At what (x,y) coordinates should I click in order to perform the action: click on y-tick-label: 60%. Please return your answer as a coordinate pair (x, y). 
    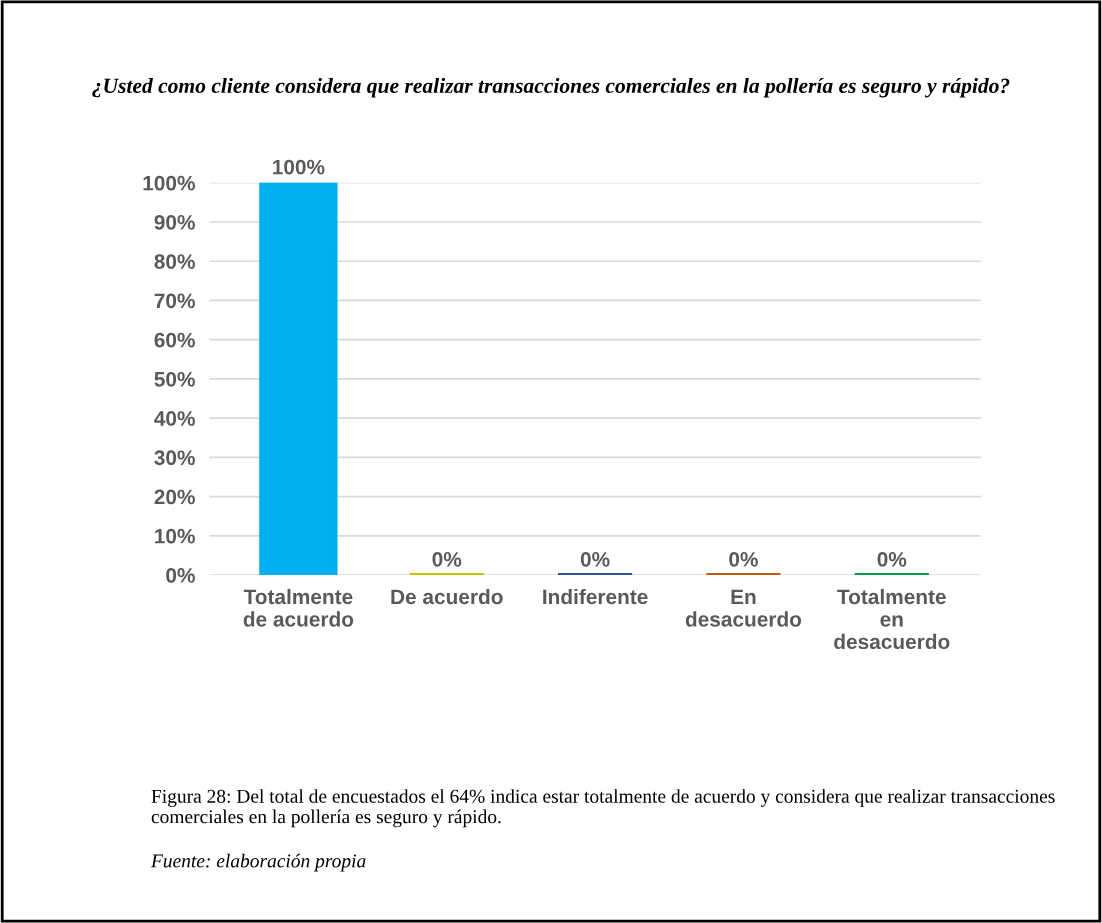
    Looking at the image, I should click on (174, 340).